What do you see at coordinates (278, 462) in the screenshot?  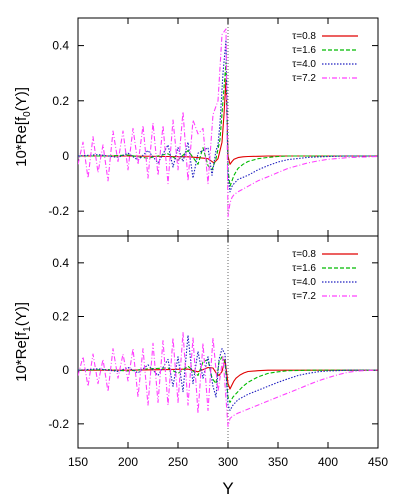 I see `x-tick-label: 350` at bounding box center [278, 462].